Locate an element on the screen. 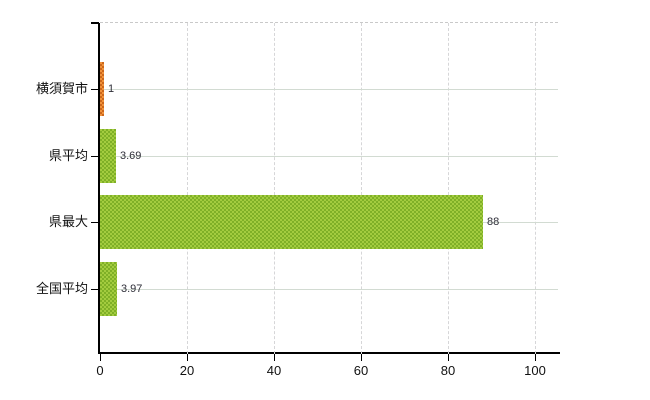 Image resolution: width=650 pixels, height=400 pixels. category-label-3: 県最大 is located at coordinates (68, 221).